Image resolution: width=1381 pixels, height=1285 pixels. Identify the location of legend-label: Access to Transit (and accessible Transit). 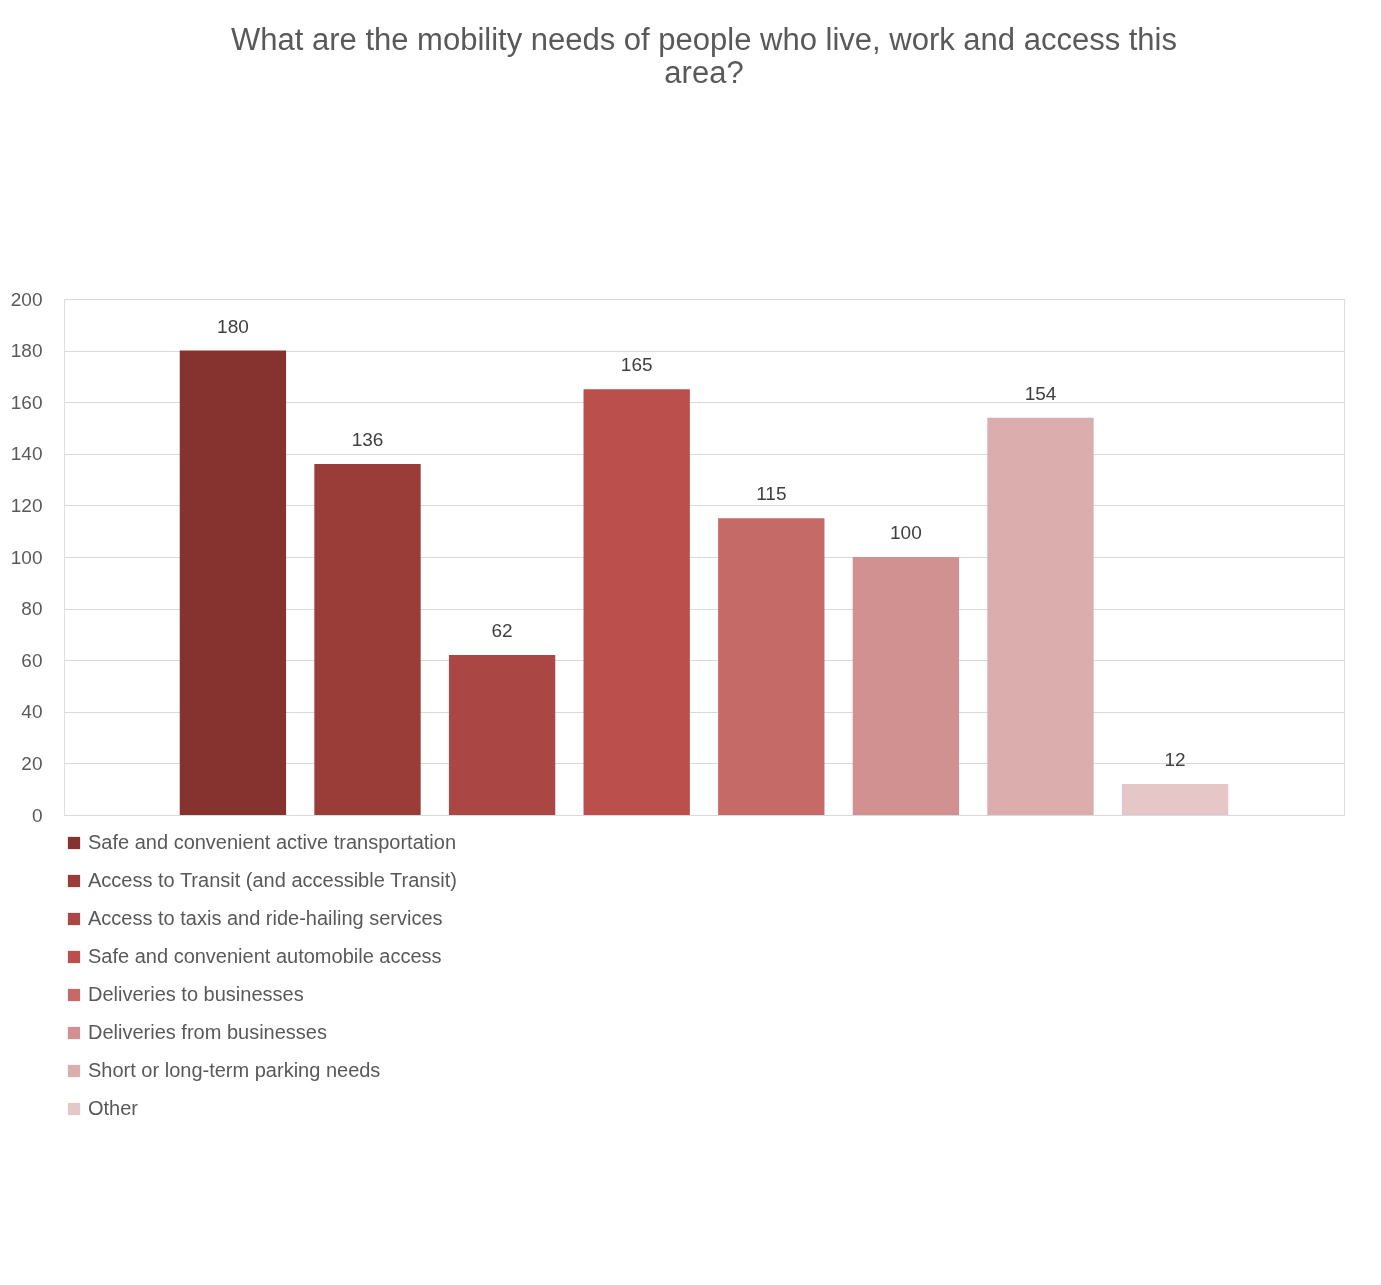
(273, 880).